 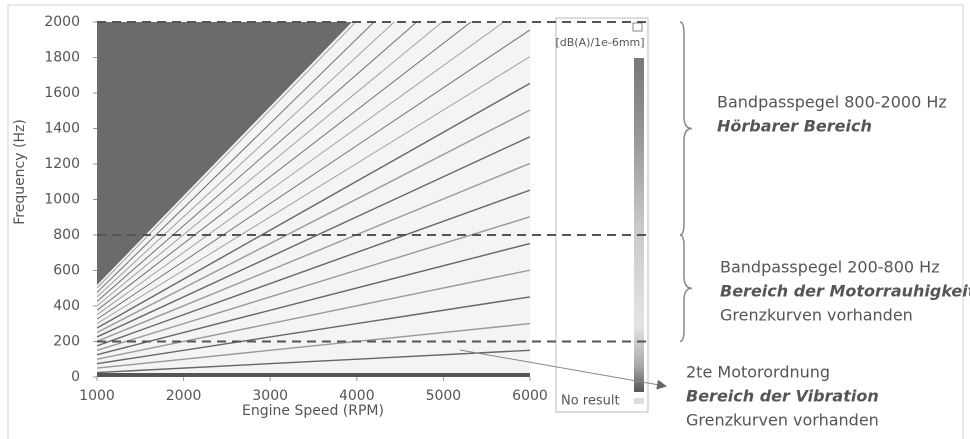 What do you see at coordinates (62, 22) in the screenshot?
I see `y-tick-label: 2000` at bounding box center [62, 22].